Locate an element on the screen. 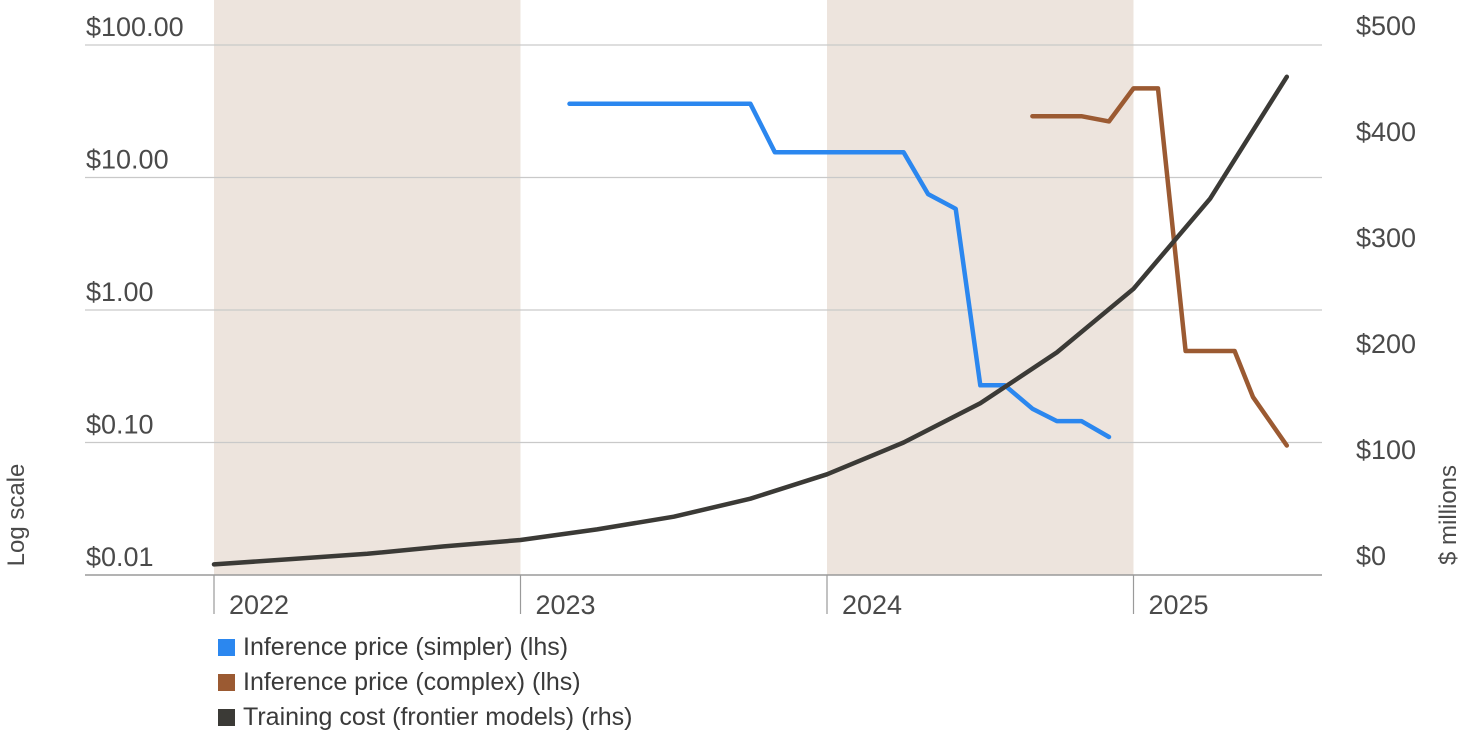 The width and height of the screenshot is (1460, 735). left-axis-title: Log scale is located at coordinates (16, 515).